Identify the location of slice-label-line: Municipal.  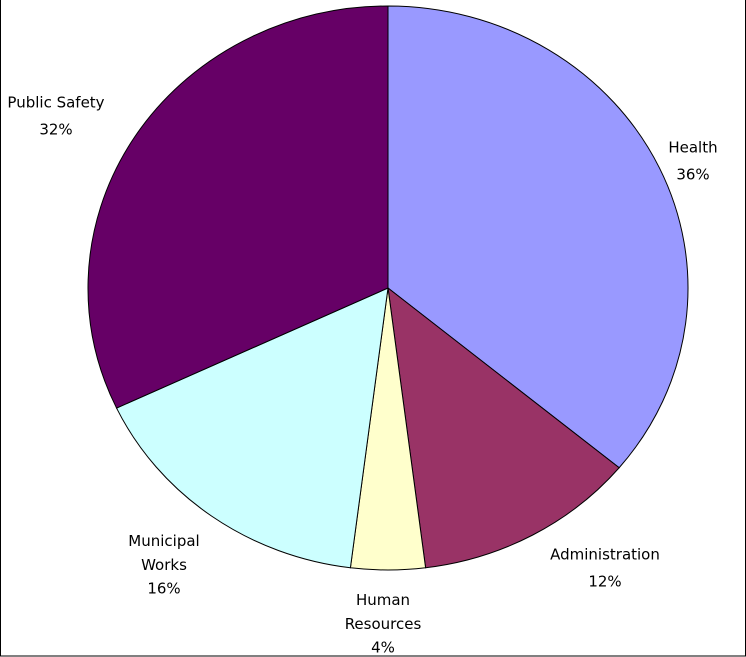
(163, 541).